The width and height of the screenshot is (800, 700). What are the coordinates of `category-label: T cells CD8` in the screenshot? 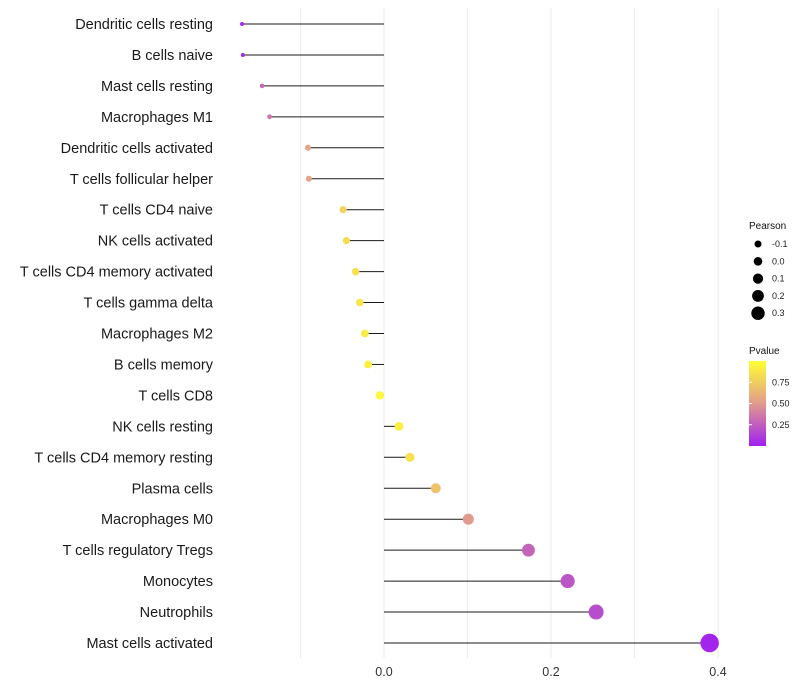 It's located at (175, 396).